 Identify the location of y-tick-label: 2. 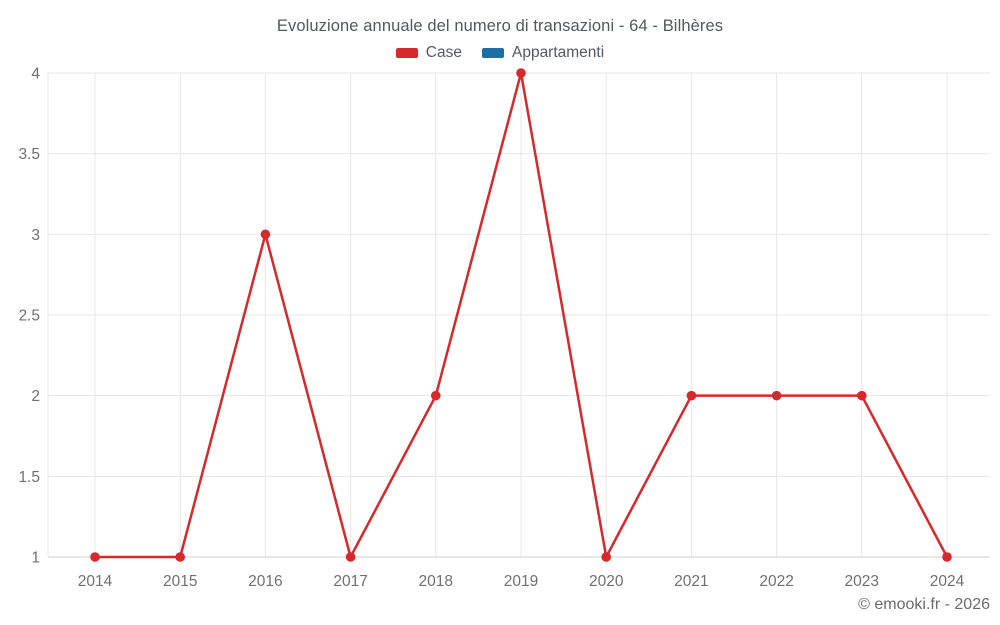
(35, 396).